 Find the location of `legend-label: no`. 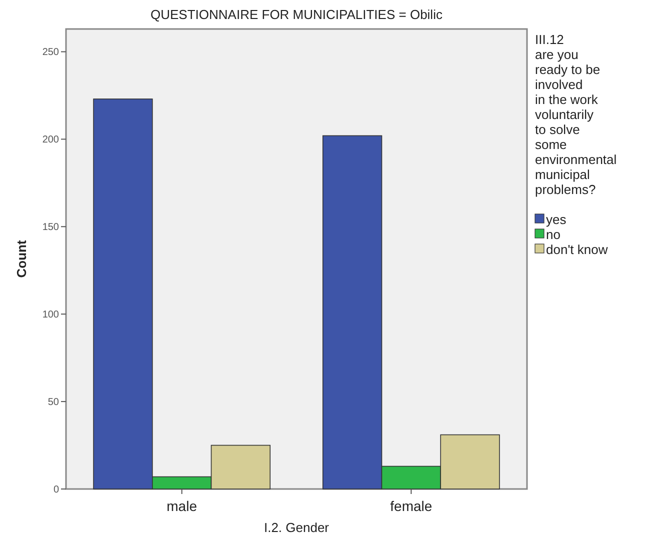

legend-label: no is located at coordinates (553, 234).